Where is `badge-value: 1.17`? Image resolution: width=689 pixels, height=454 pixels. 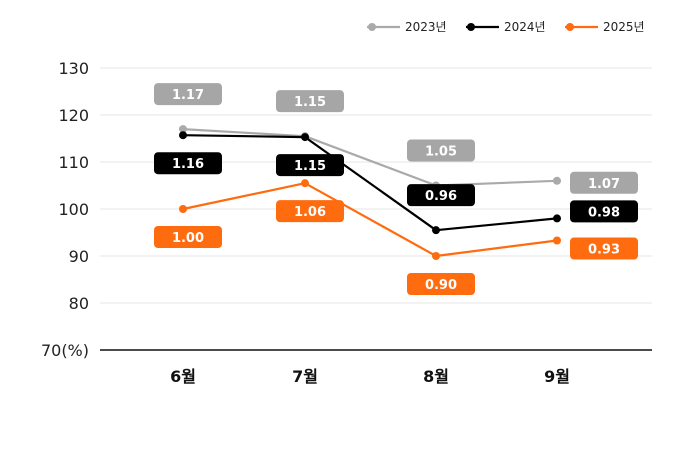 badge-value: 1.17 is located at coordinates (188, 95).